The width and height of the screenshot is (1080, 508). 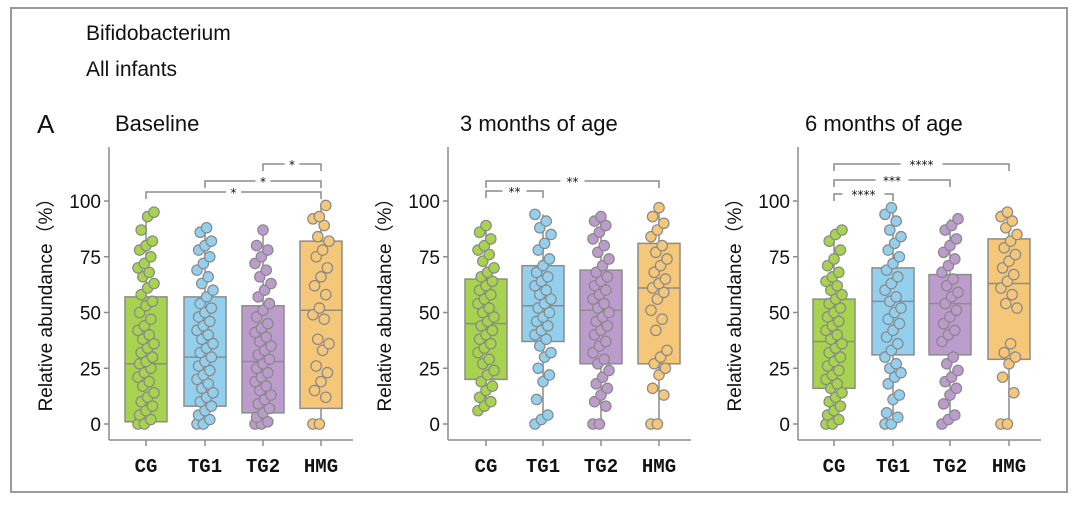 I want to click on y-tick-label: 75, so click(x=429, y=258).